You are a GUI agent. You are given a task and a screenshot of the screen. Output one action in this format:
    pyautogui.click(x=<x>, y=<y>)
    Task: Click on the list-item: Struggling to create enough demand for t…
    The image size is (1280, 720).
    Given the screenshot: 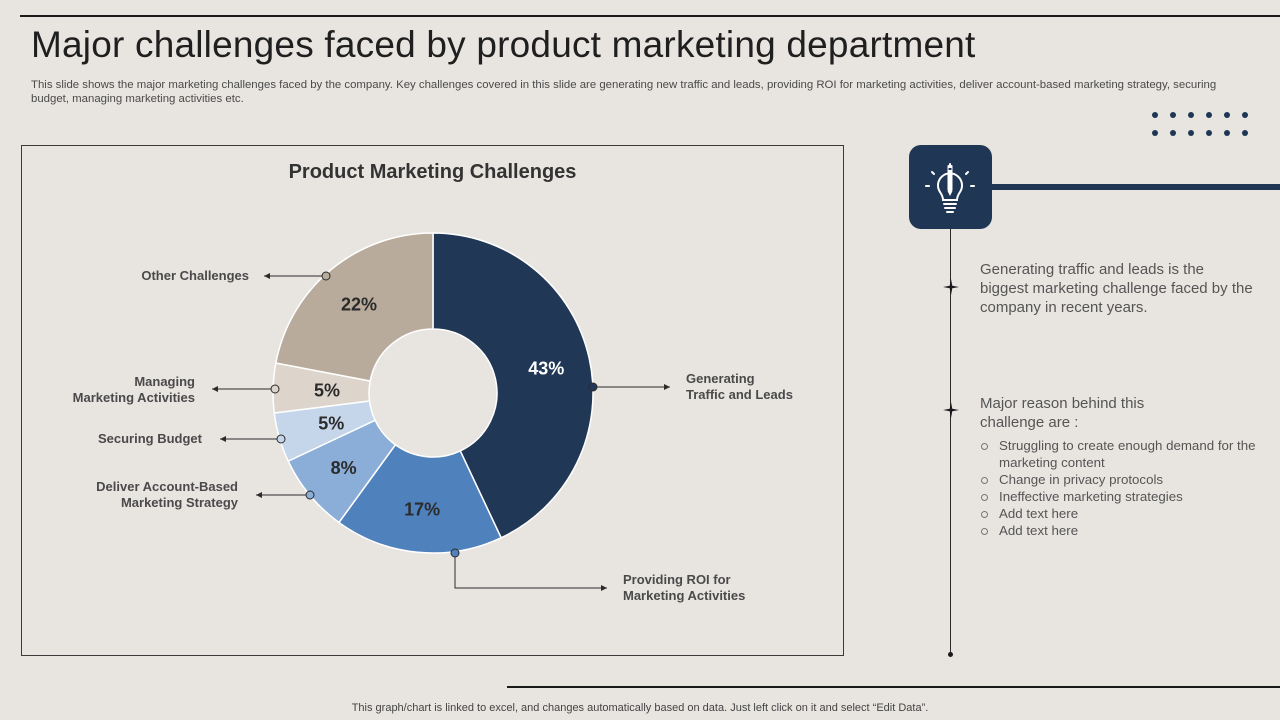 What is the action you would take?
    pyautogui.click(x=1122, y=454)
    